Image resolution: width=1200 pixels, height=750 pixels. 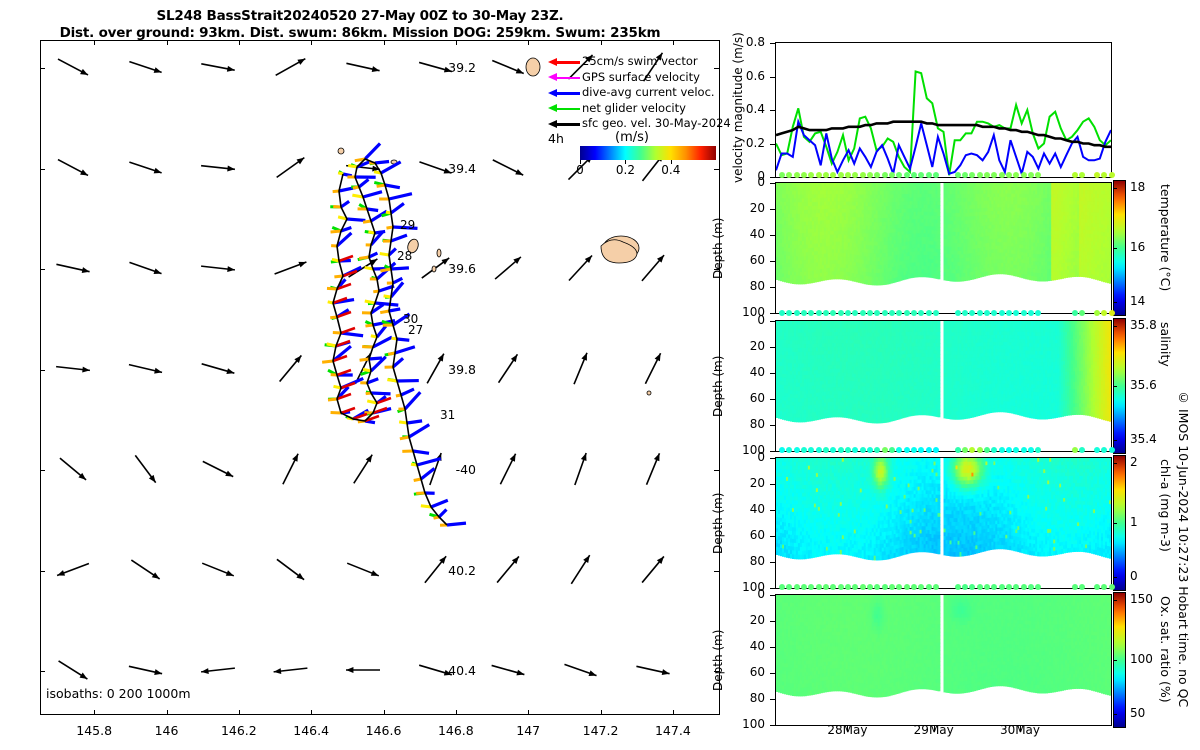 What do you see at coordinates (462, 168) in the screenshot?
I see `map-ytick-label: 39.4` at bounding box center [462, 168].